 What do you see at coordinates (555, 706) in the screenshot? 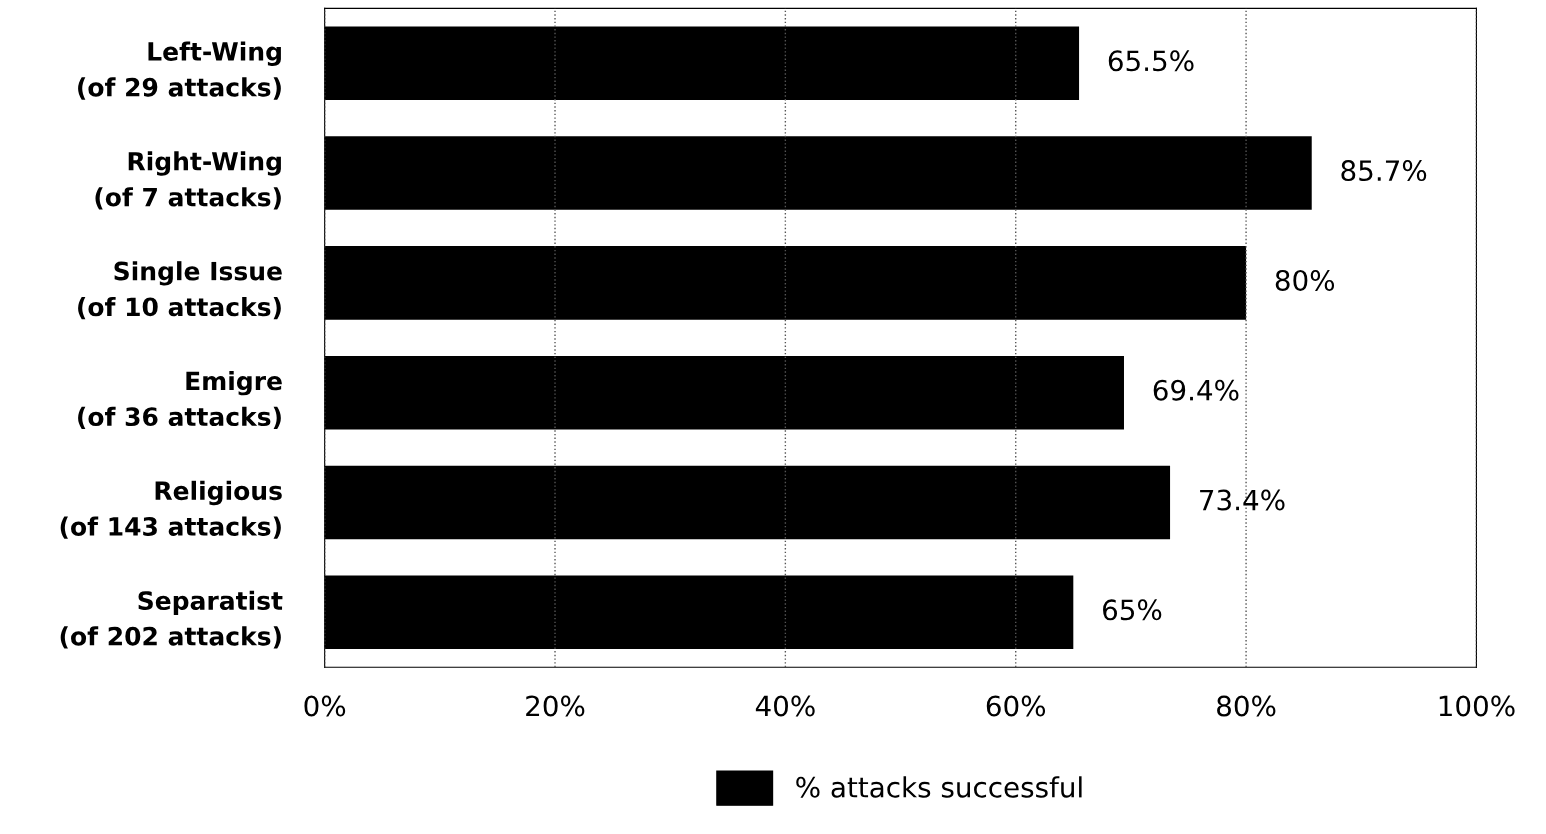
I see `x-tick-label: 20%` at bounding box center [555, 706].